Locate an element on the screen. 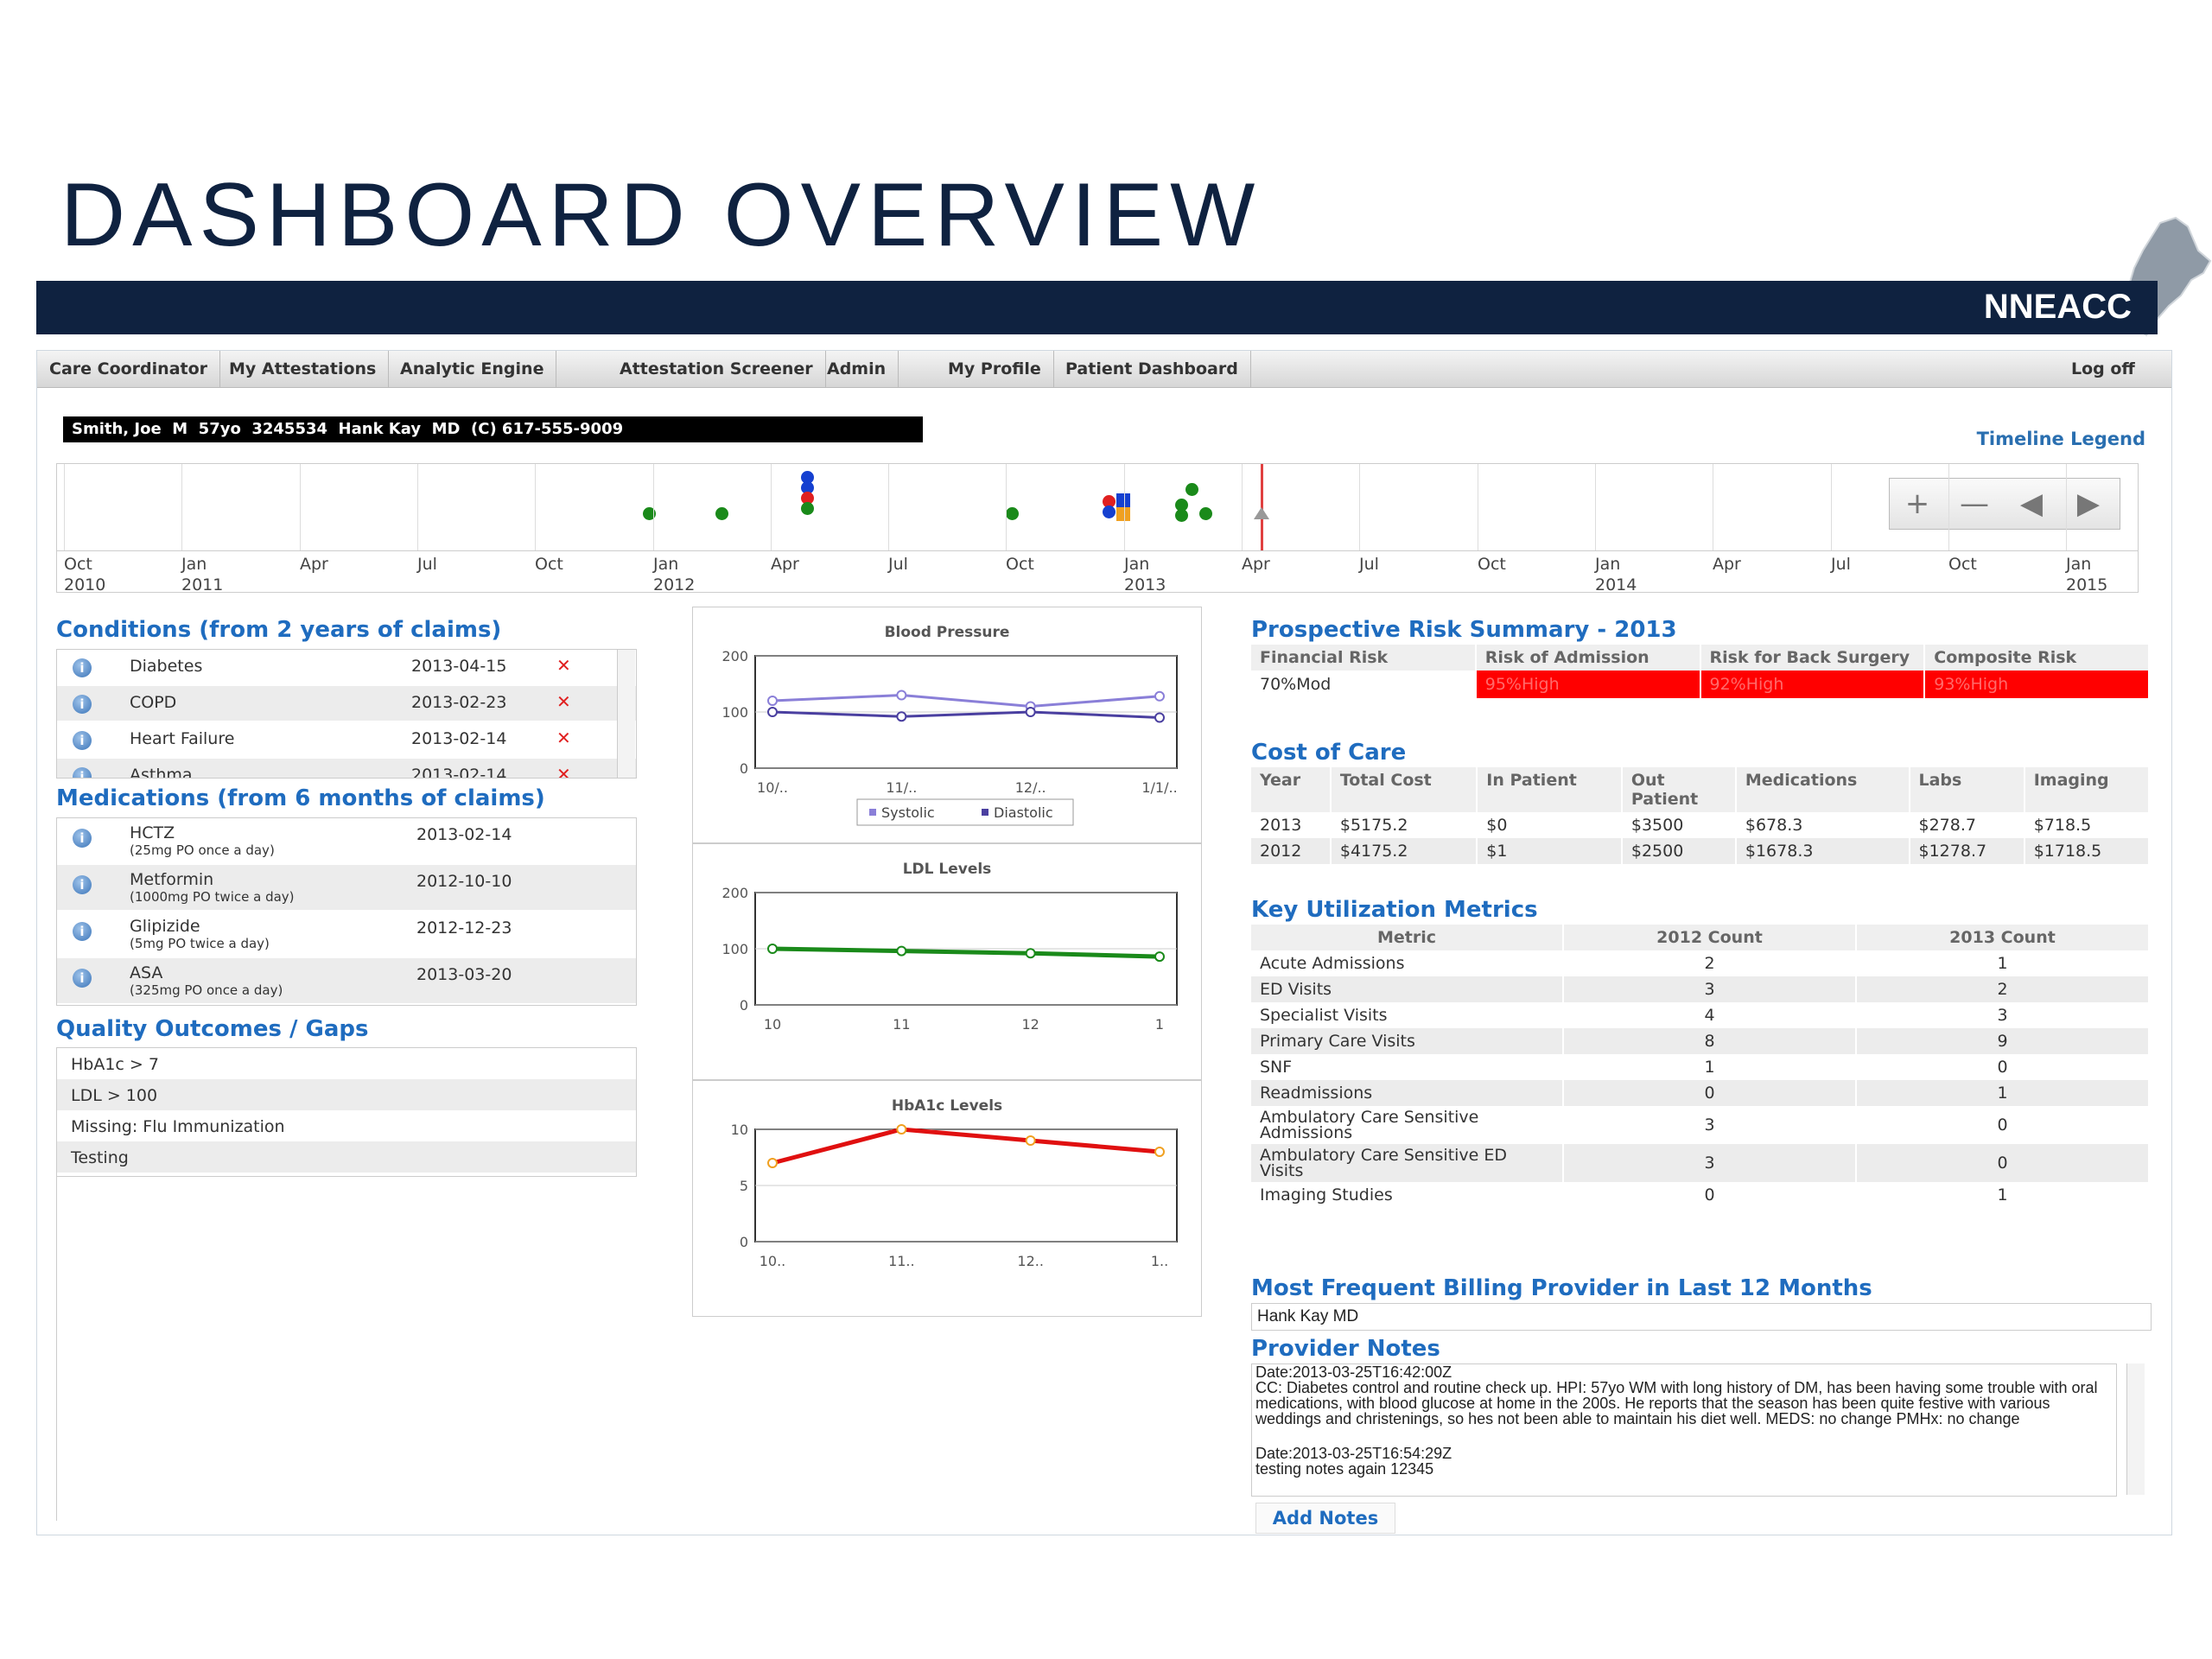 The width and height of the screenshot is (2212, 1659). medication-name: HCTZ is located at coordinates (152, 832).